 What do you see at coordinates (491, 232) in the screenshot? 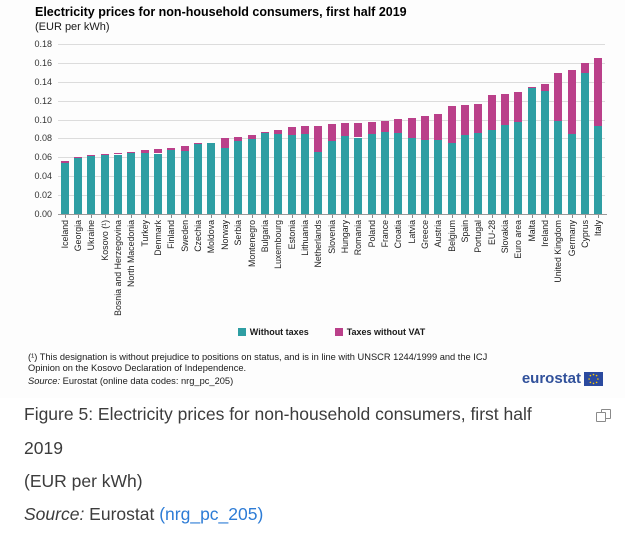
I see `x-axis-label: EU-28` at bounding box center [491, 232].